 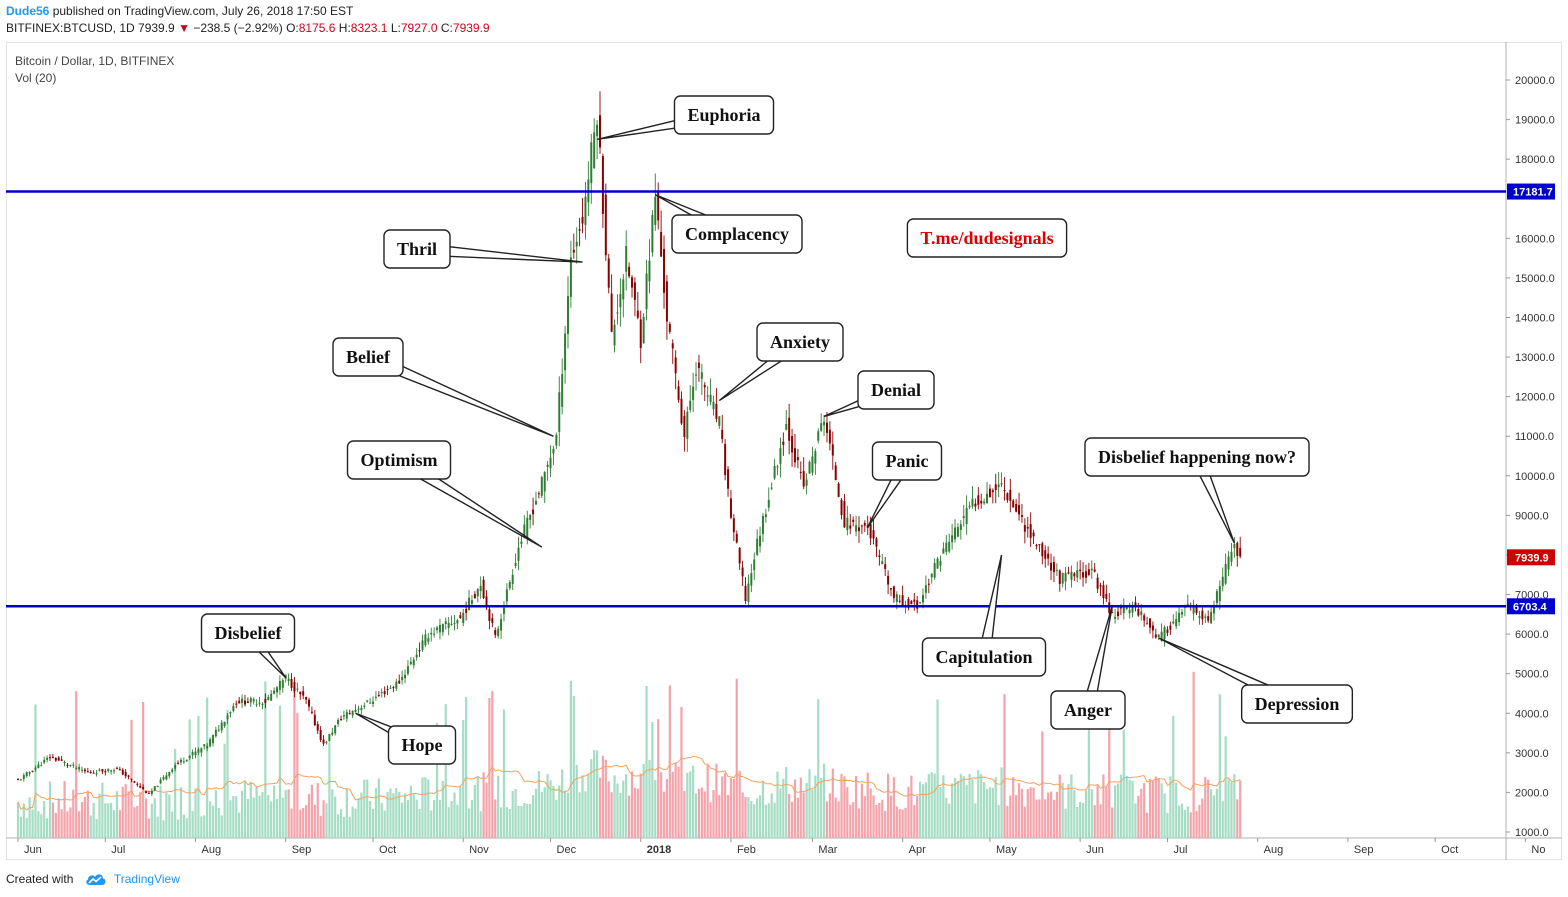 I want to click on callout-text: Anxiety, so click(x=800, y=342).